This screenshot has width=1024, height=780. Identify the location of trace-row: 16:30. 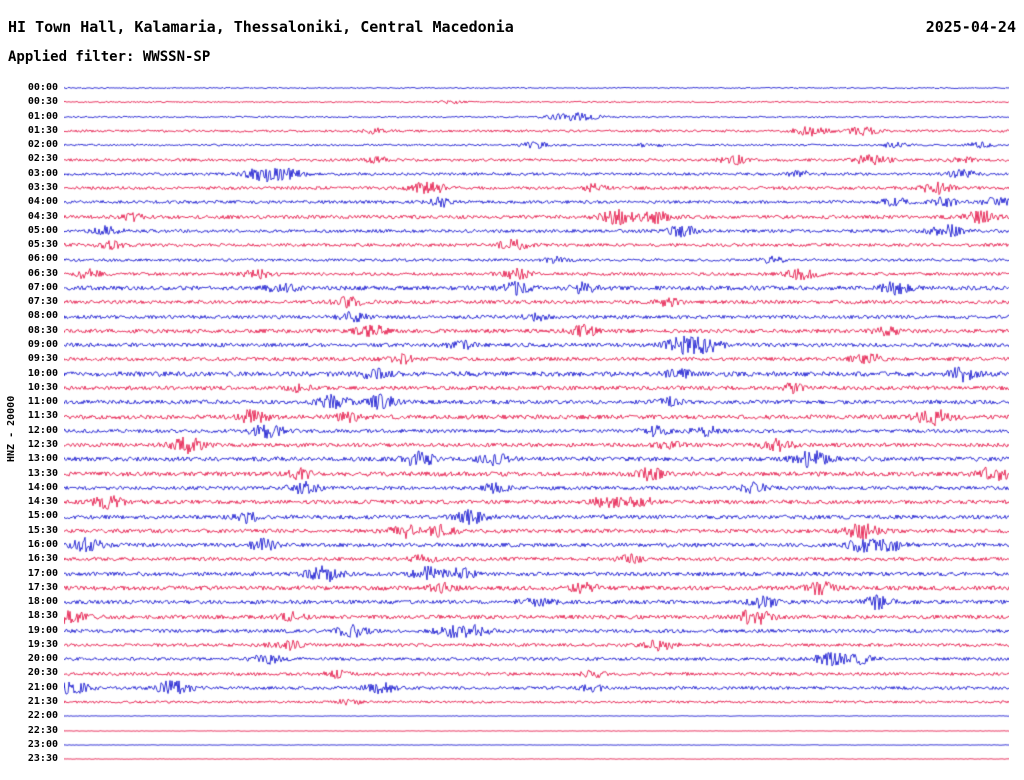
(512, 559).